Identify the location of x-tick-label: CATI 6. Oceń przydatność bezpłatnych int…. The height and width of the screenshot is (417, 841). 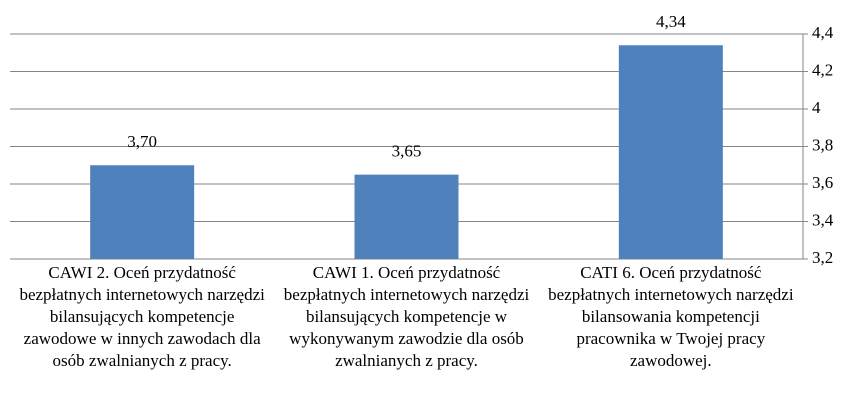
(671, 316).